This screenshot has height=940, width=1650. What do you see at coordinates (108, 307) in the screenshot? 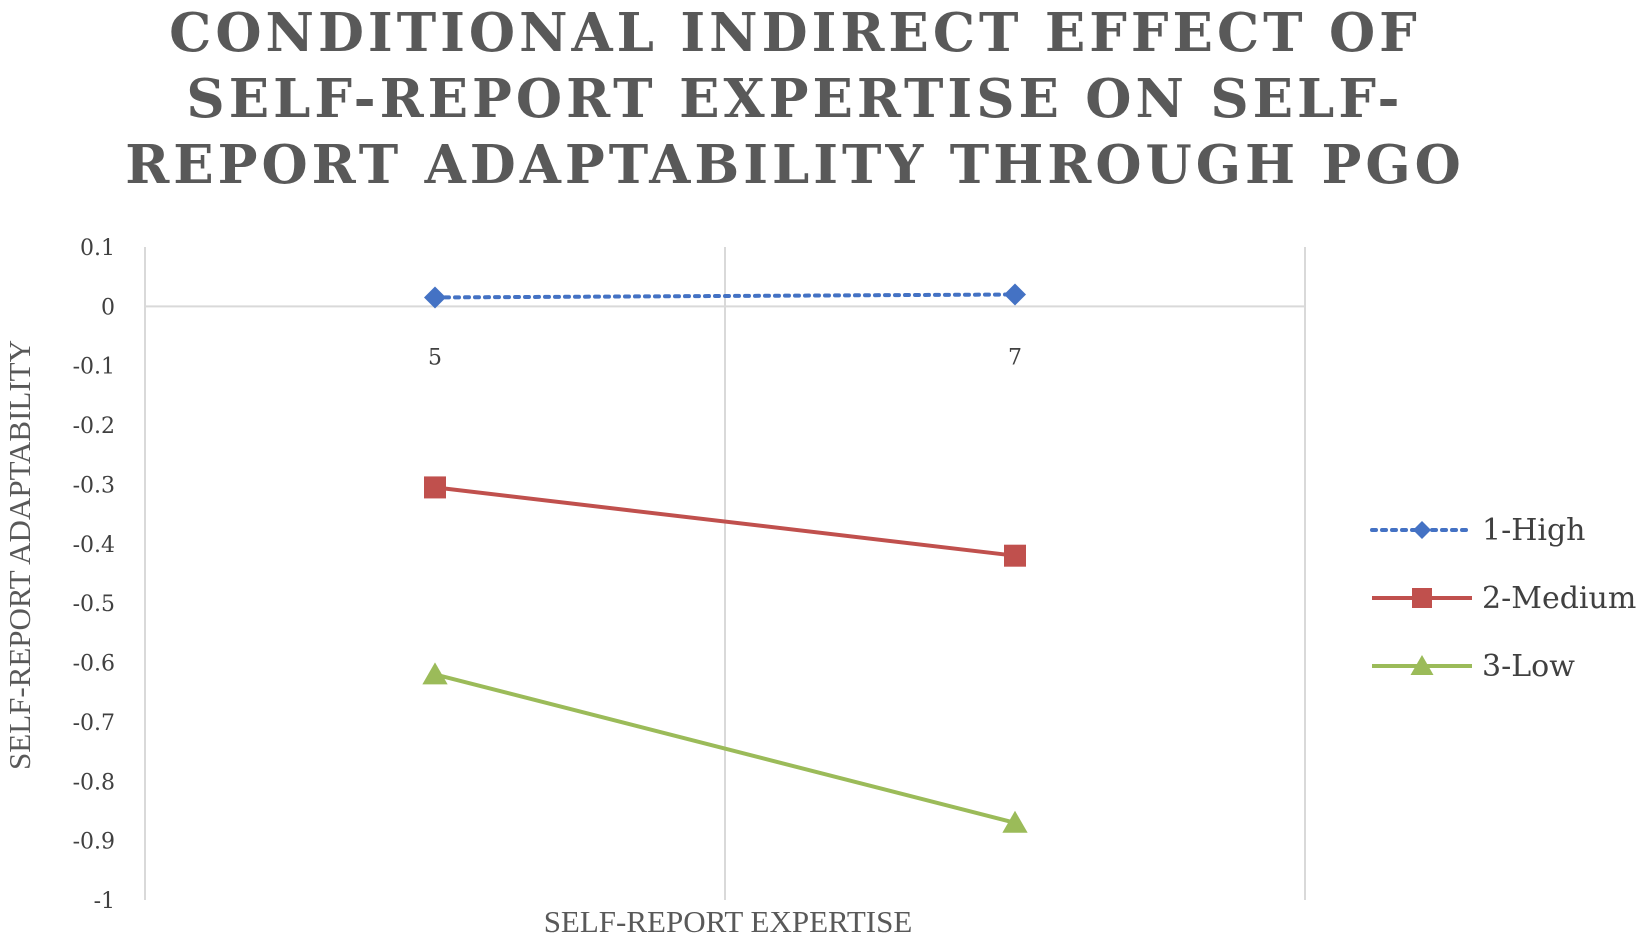
I see `y-tick-label: 0` at bounding box center [108, 307].